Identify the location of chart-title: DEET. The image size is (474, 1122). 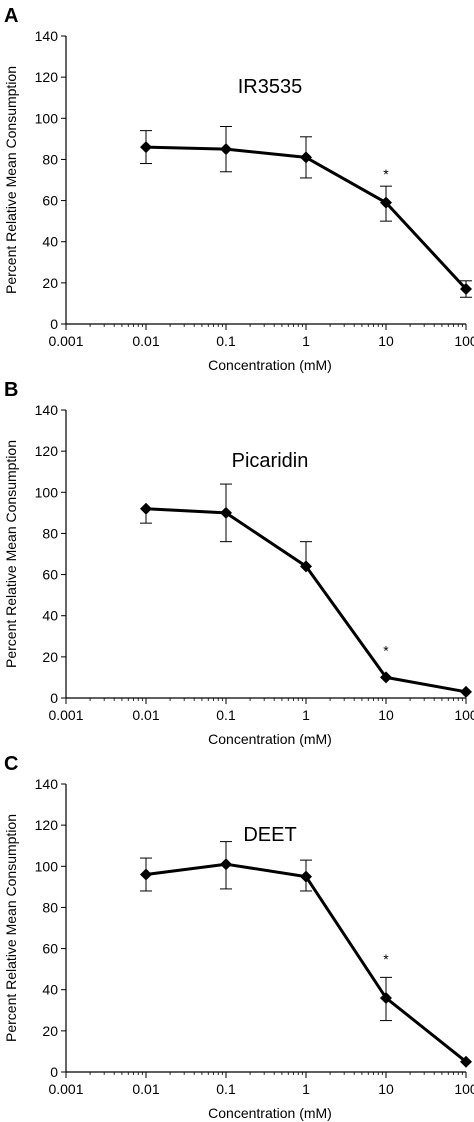
(269, 835).